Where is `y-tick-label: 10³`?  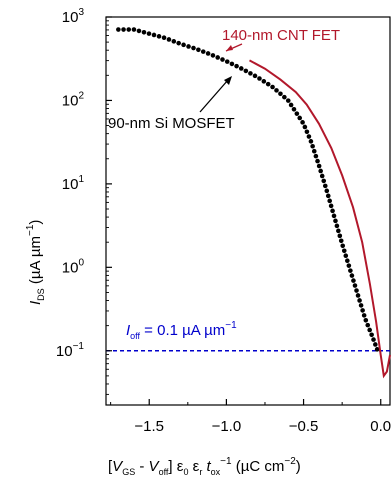 y-tick-label: 10³ is located at coordinates (73, 16).